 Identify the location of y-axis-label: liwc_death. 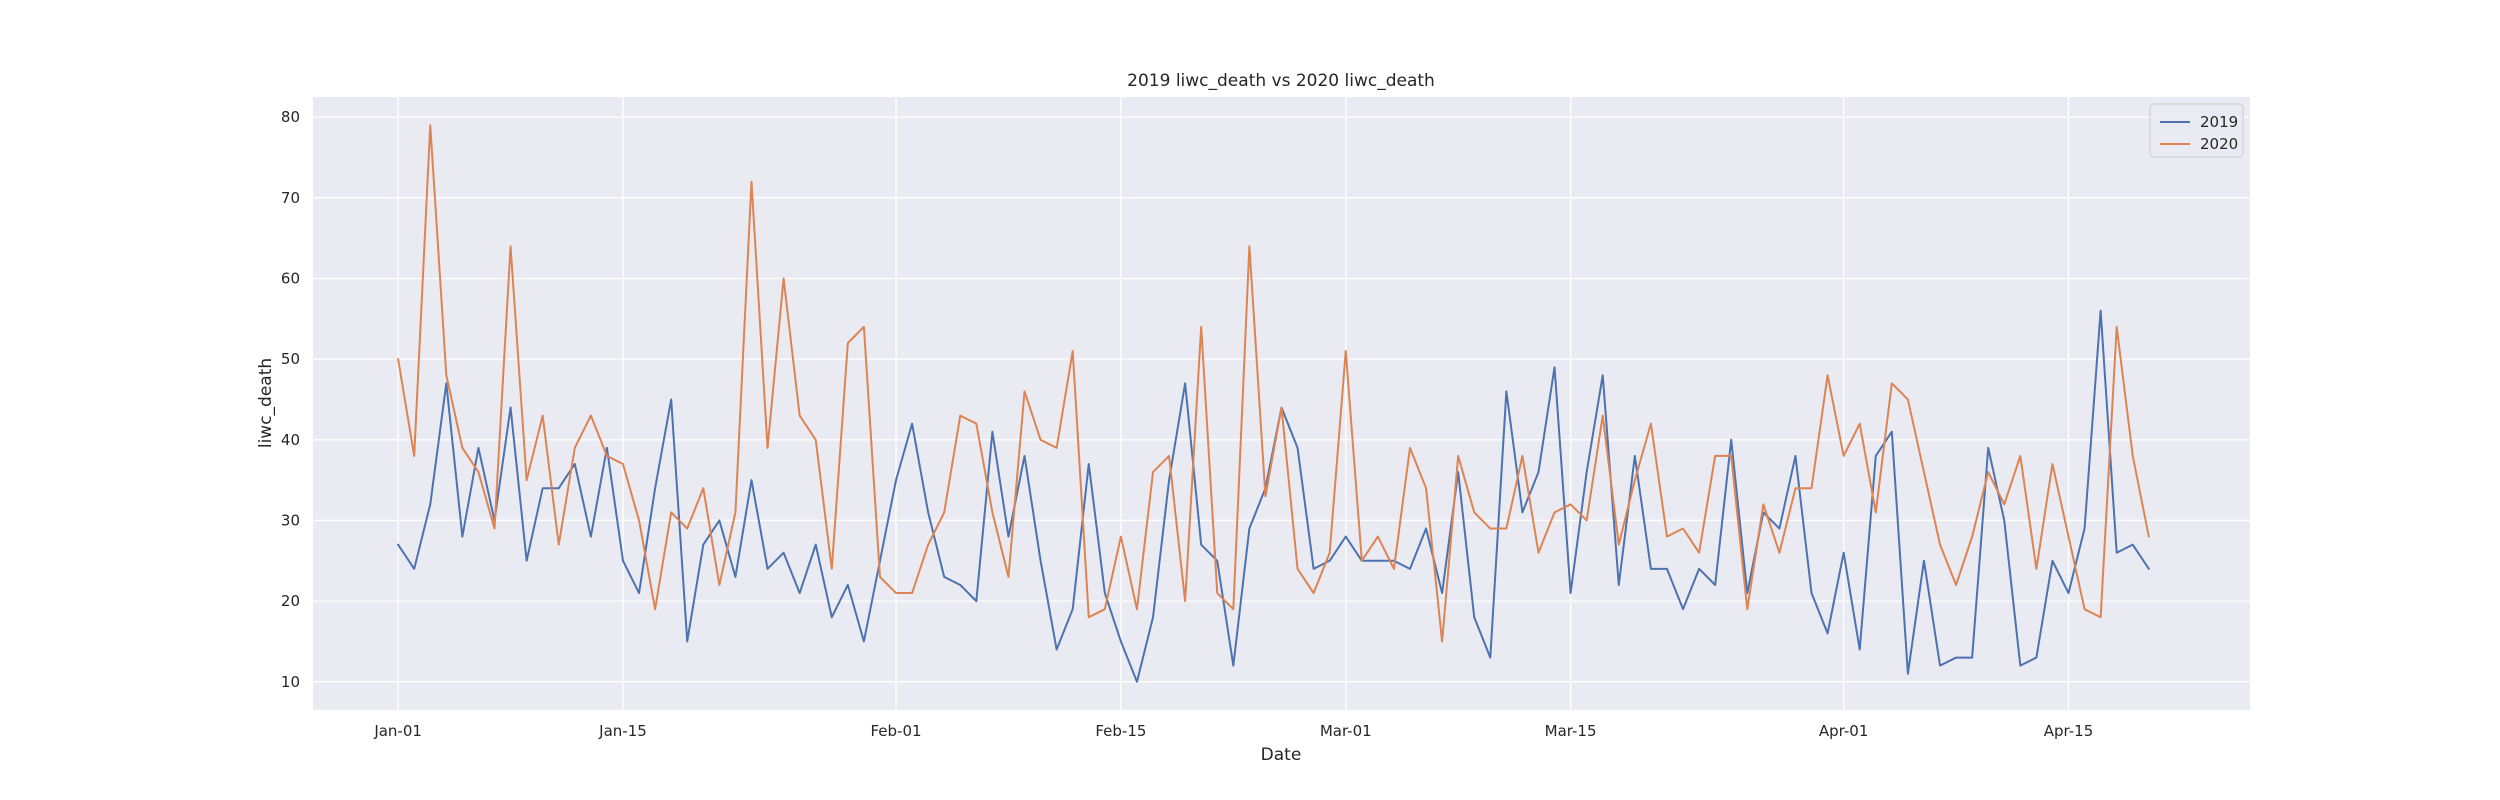
(266, 403).